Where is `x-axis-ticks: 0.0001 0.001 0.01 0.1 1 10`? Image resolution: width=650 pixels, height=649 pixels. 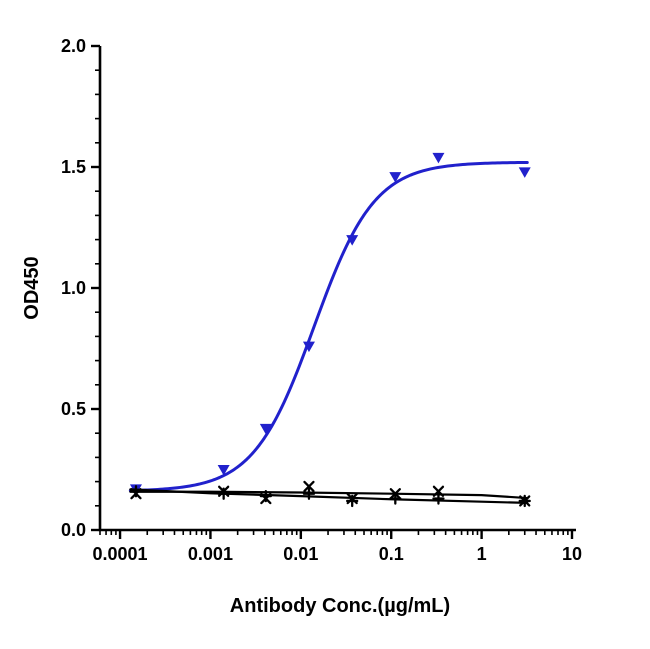 x-axis-ticks: 0.0001 0.001 0.01 0.1 1 10 is located at coordinates (337, 547).